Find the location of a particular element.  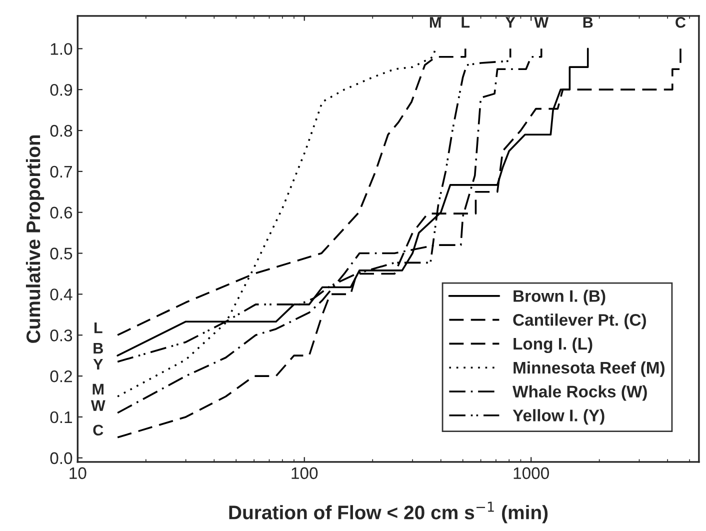

y-tick-label: 0.6 is located at coordinates (61, 212).